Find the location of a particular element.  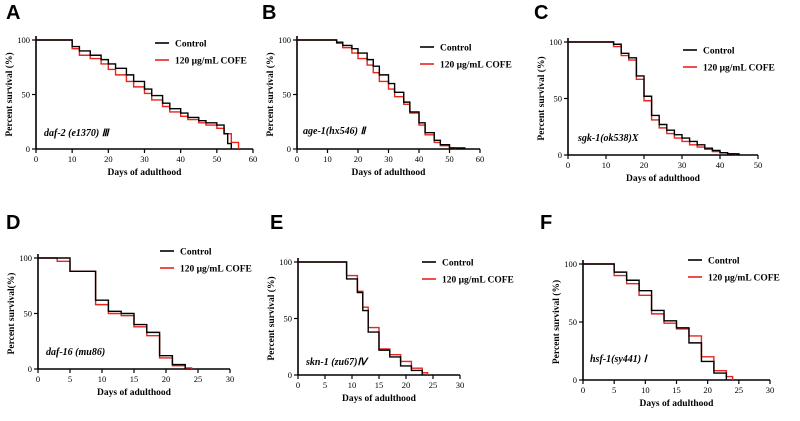

strain-annotation: skn-1 (zu67)Ⅳ is located at coordinates (337, 362).